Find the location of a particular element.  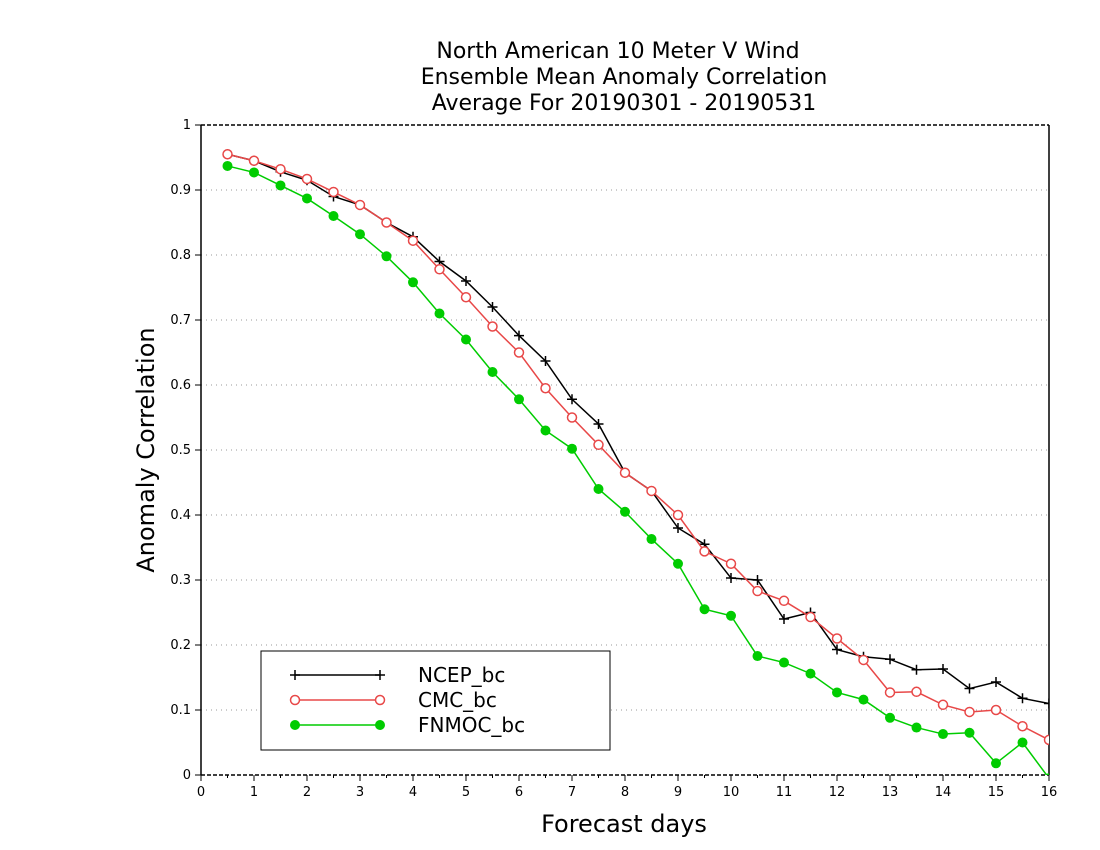

y-axis-label: Anomaly Correlation is located at coordinates (146, 449).